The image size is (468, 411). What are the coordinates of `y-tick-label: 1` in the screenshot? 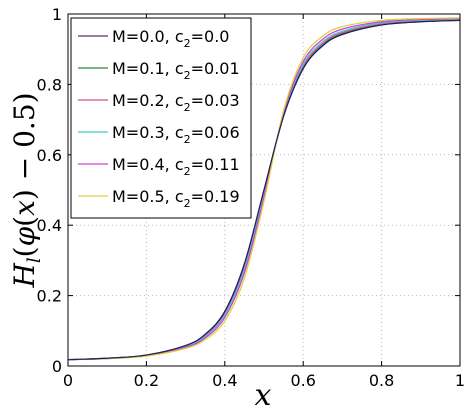 It's located at (57, 14).